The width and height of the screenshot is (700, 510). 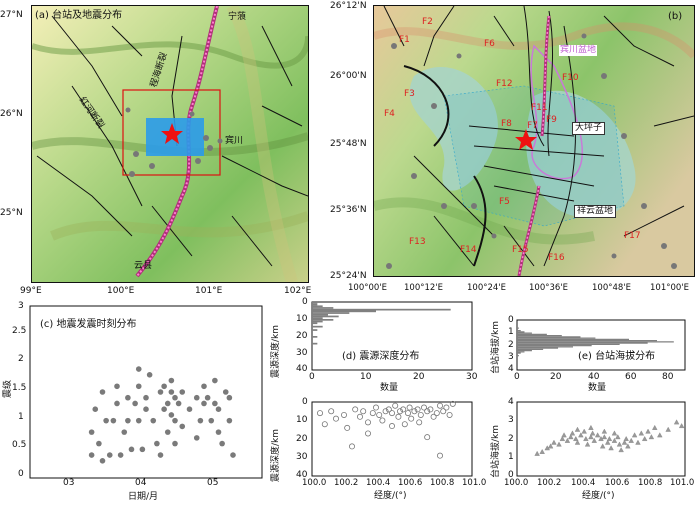 I want to click on c-xtick-04: 04, so click(x=141, y=483).